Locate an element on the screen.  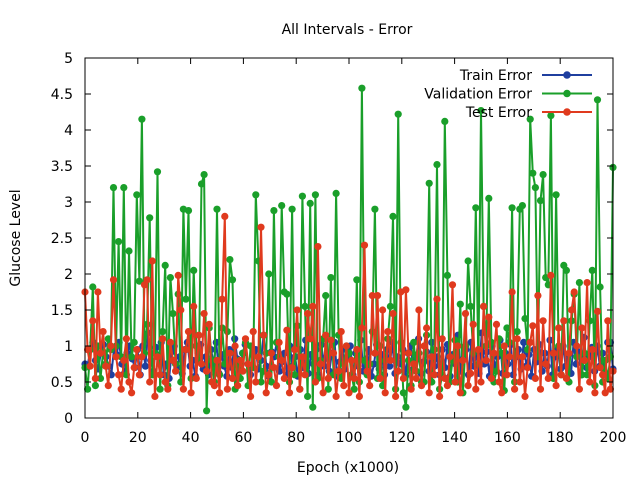
chart-title: All Intervals - Error is located at coordinates (347, 30).